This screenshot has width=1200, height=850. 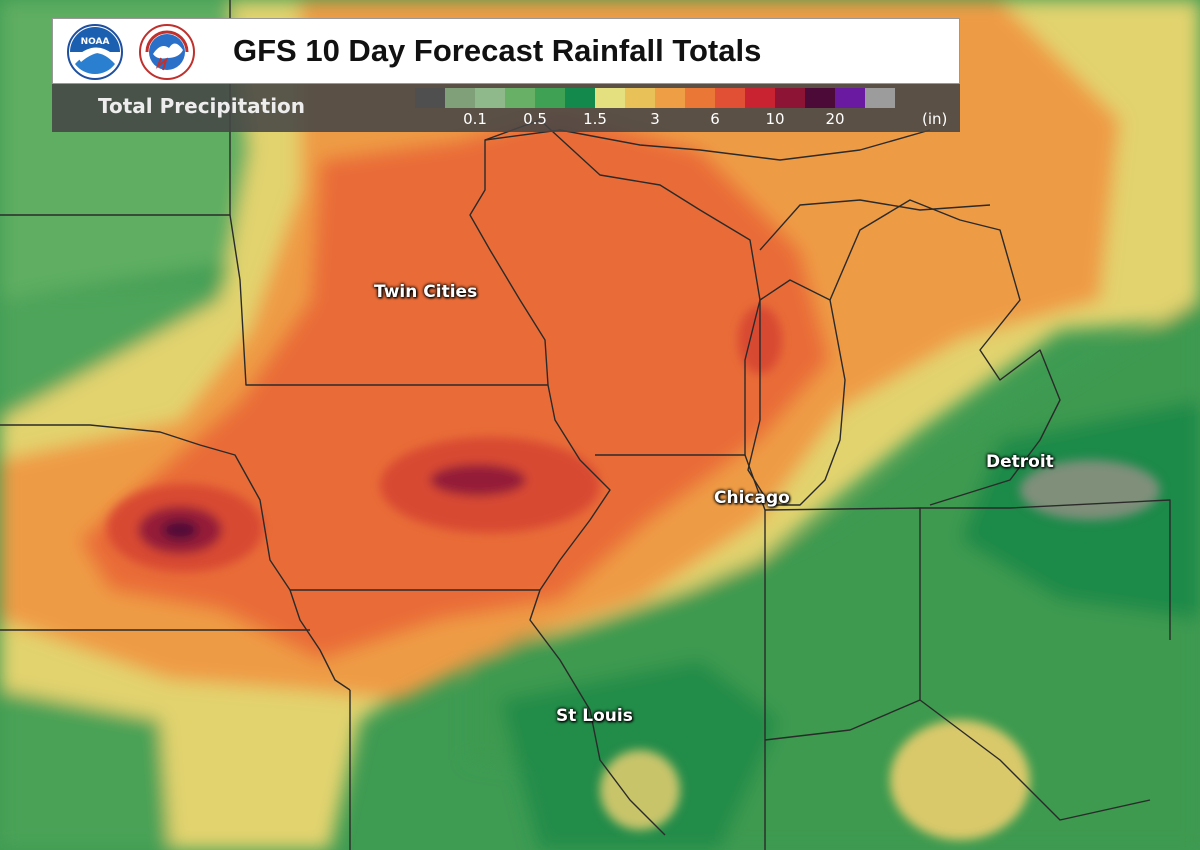 What do you see at coordinates (1090, 490) in the screenshot?
I see `gray-area-ohio` at bounding box center [1090, 490].